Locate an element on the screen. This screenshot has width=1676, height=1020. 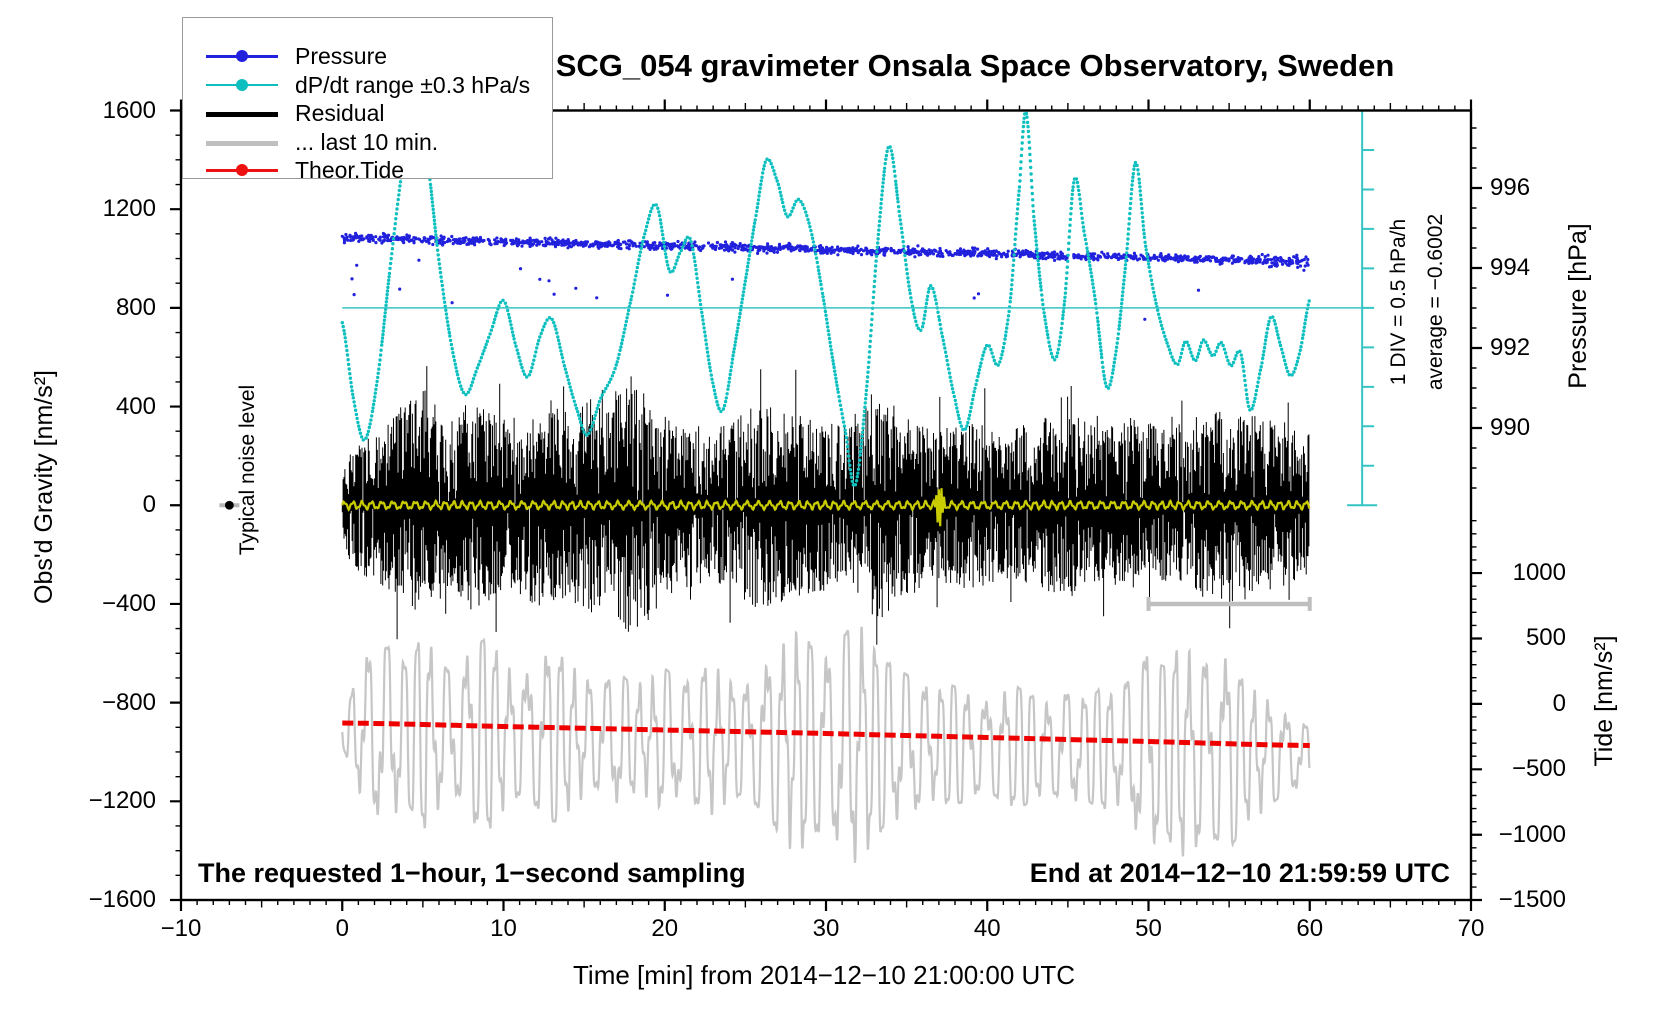
noise-level-annotation: Typical noise level is located at coordinates (247, 470).